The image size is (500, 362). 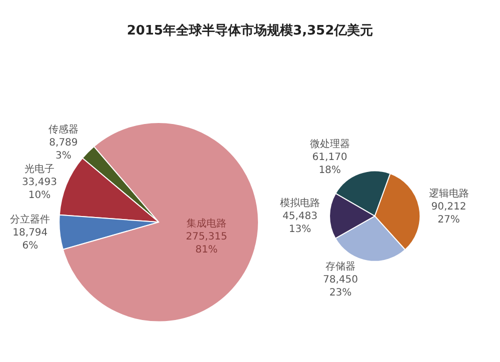 I want to click on slice-label: 逻辑电路, so click(x=448, y=194).